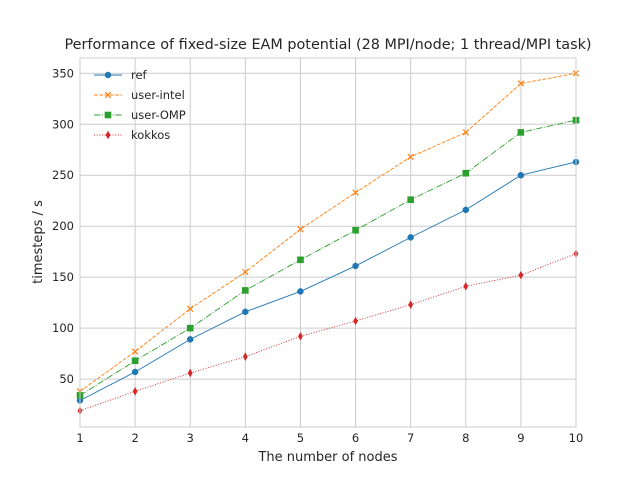 The image size is (640, 480). I want to click on x-tick-label: 8, so click(465, 438).